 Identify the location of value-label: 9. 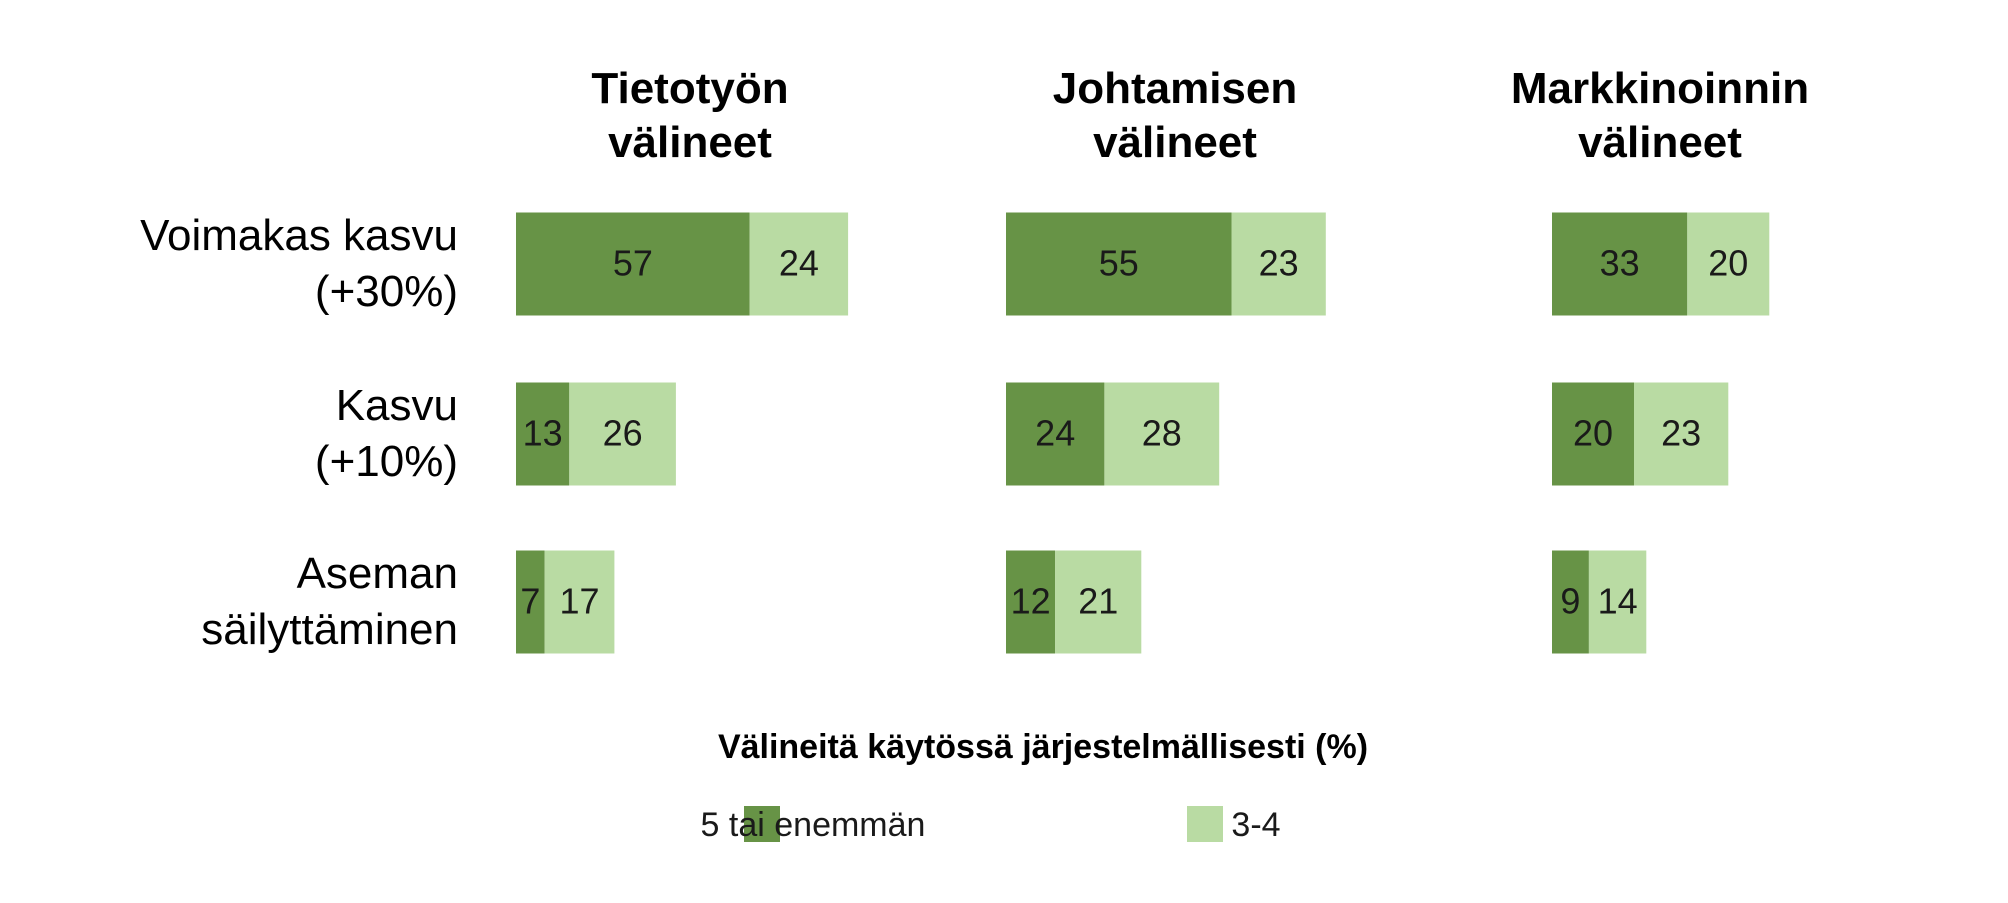
(1570, 601).